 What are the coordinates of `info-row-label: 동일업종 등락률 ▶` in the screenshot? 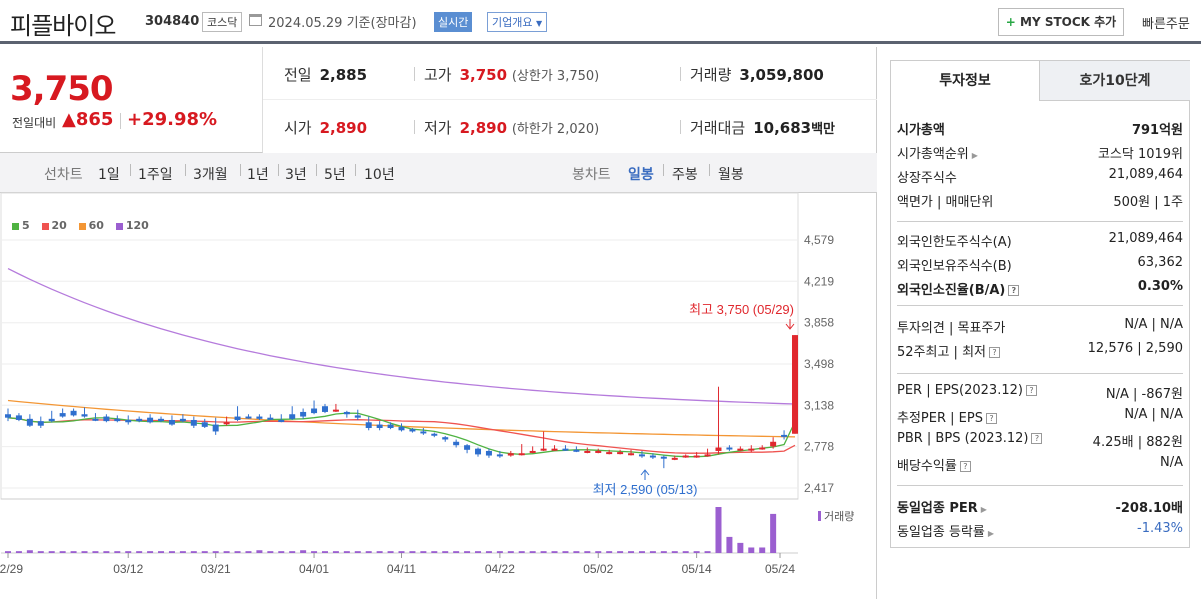 It's located at (946, 532).